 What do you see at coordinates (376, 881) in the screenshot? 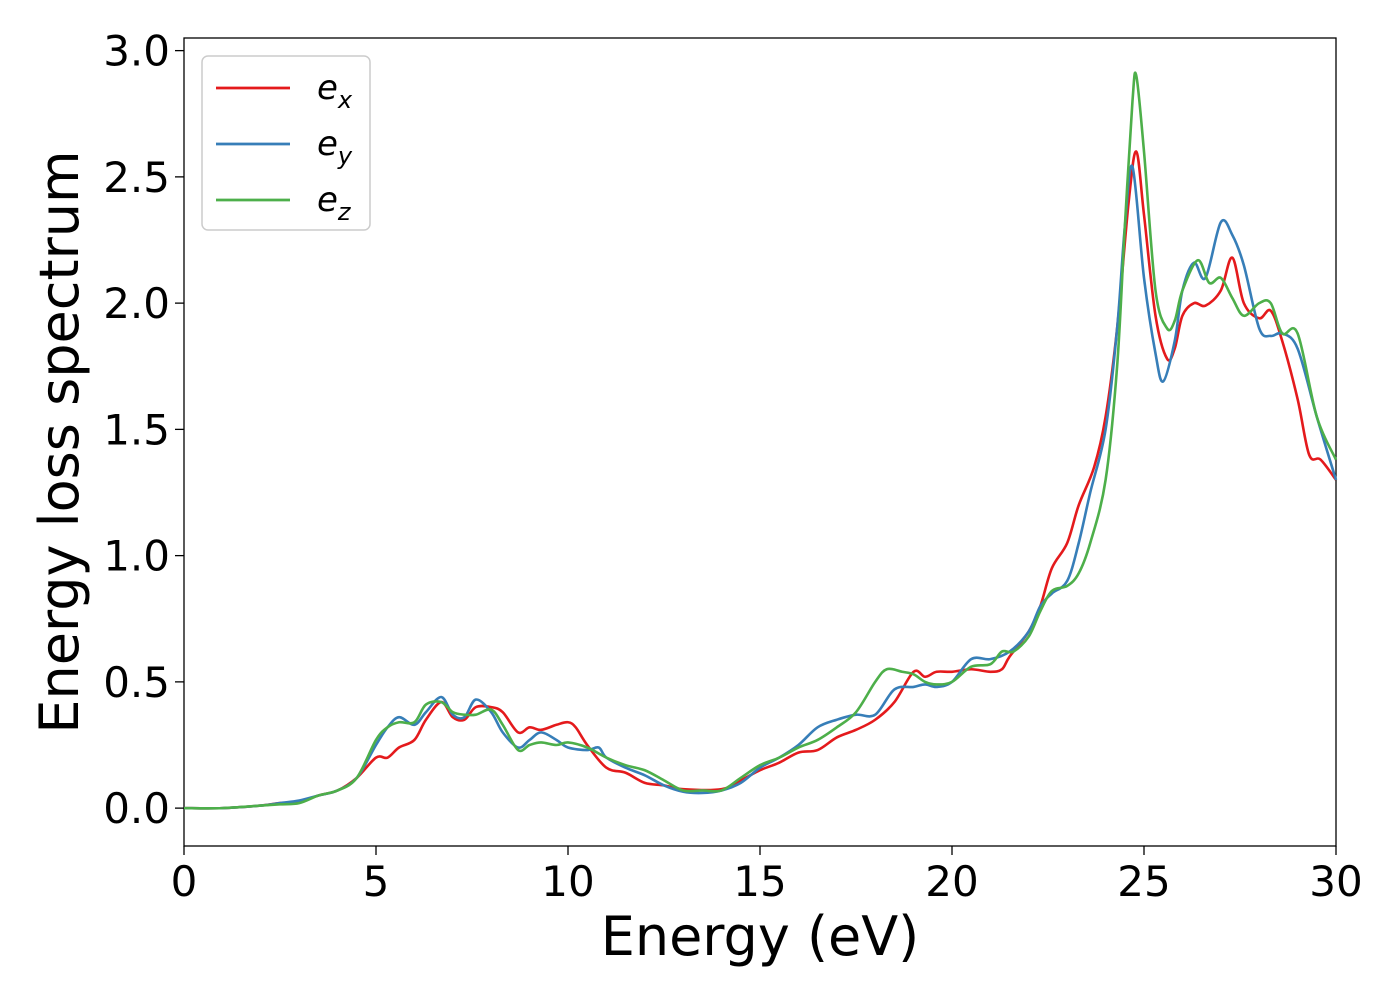
I see `x-tick-label: 5` at bounding box center [376, 881].